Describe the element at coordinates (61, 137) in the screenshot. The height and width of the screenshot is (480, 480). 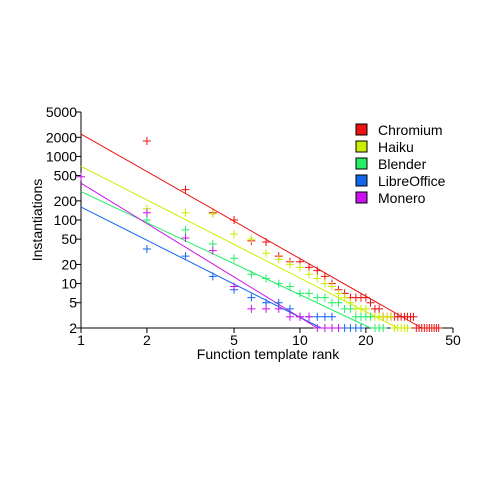
I see `y-tick-label: 2000` at that location.